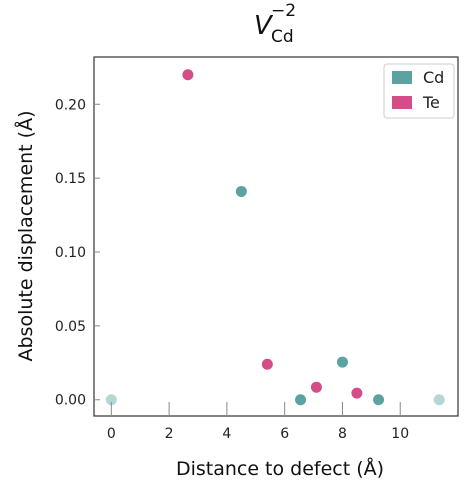  What do you see at coordinates (111, 434) in the screenshot?
I see `x-tick-label: 0` at bounding box center [111, 434].